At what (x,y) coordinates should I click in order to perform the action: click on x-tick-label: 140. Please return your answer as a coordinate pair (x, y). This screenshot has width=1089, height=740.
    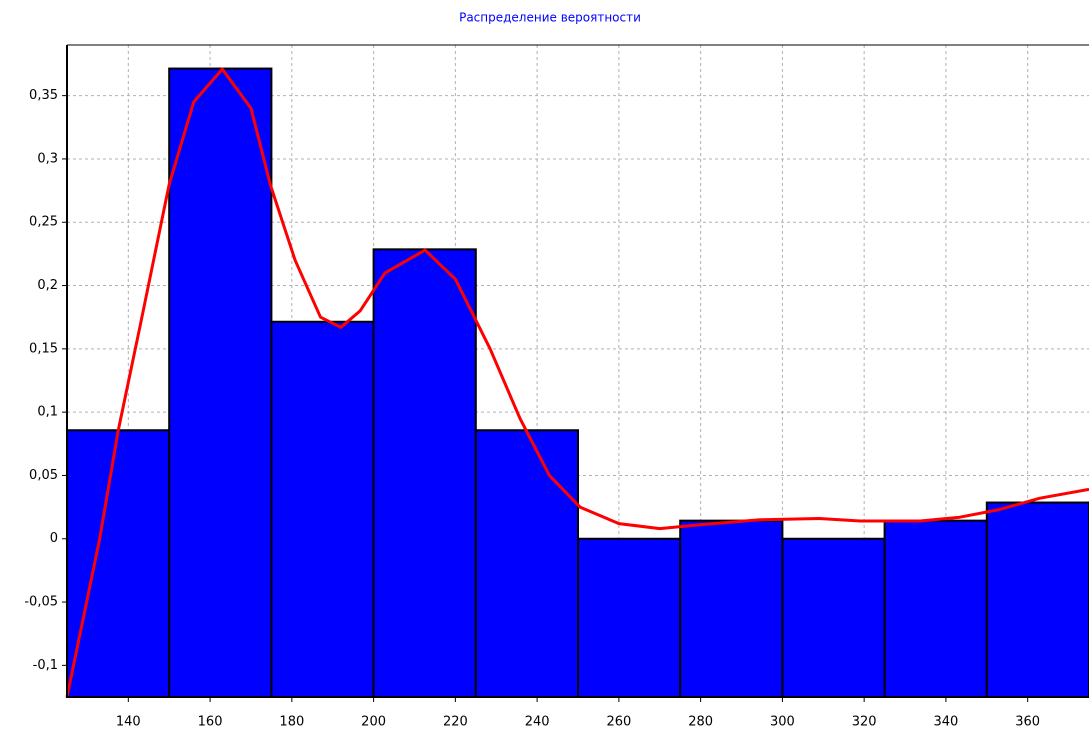
    Looking at the image, I should click on (128, 722).